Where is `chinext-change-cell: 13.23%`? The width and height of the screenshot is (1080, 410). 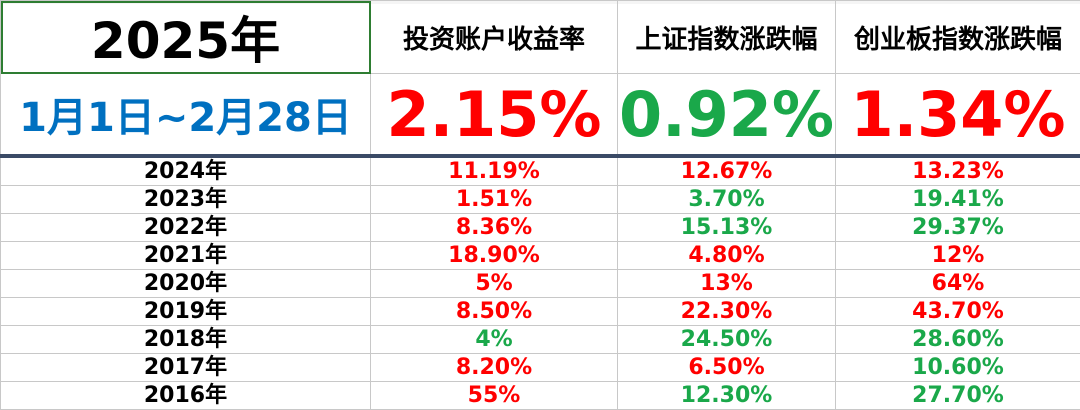
chinext-change-cell: 13.23% is located at coordinates (958, 171).